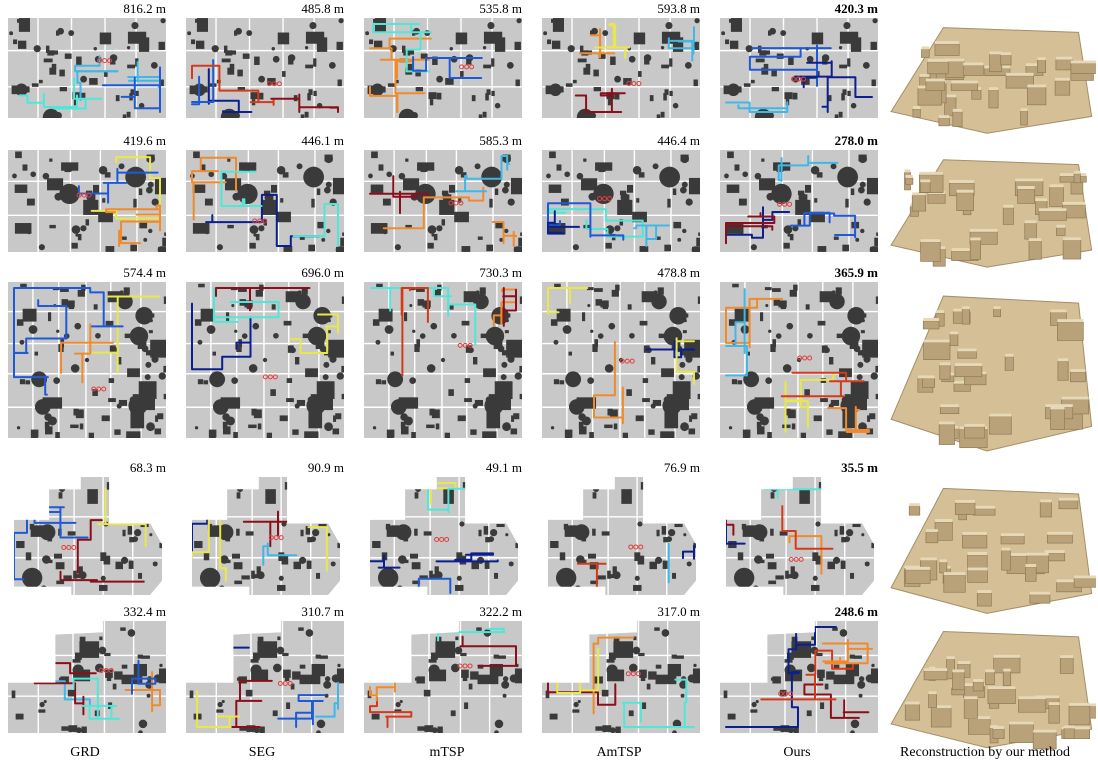  Describe the element at coordinates (797, 752) in the screenshot. I see `column-label: Ours` at that location.